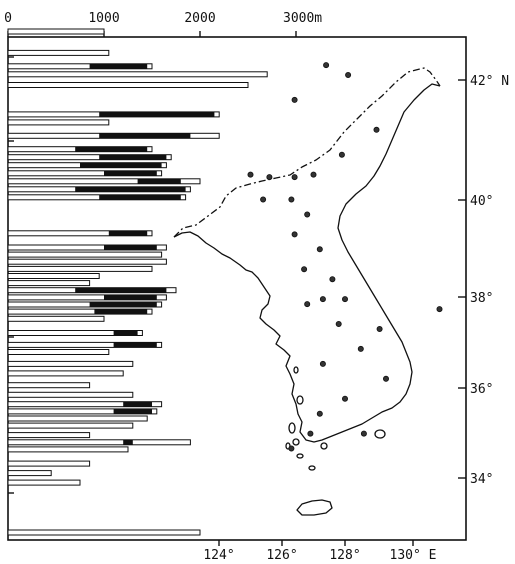  I want to click on latitude-tick-40: 40°, so click(475, 201).